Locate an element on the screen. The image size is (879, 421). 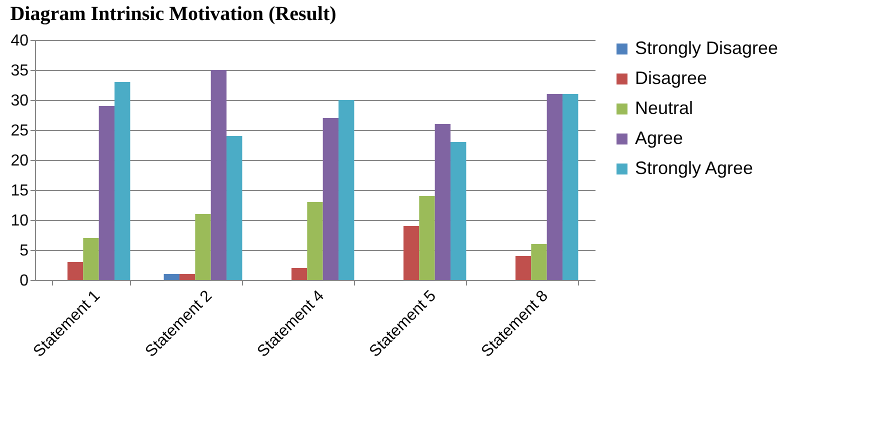
legend-label: Strongly Disagree is located at coordinates (706, 48).